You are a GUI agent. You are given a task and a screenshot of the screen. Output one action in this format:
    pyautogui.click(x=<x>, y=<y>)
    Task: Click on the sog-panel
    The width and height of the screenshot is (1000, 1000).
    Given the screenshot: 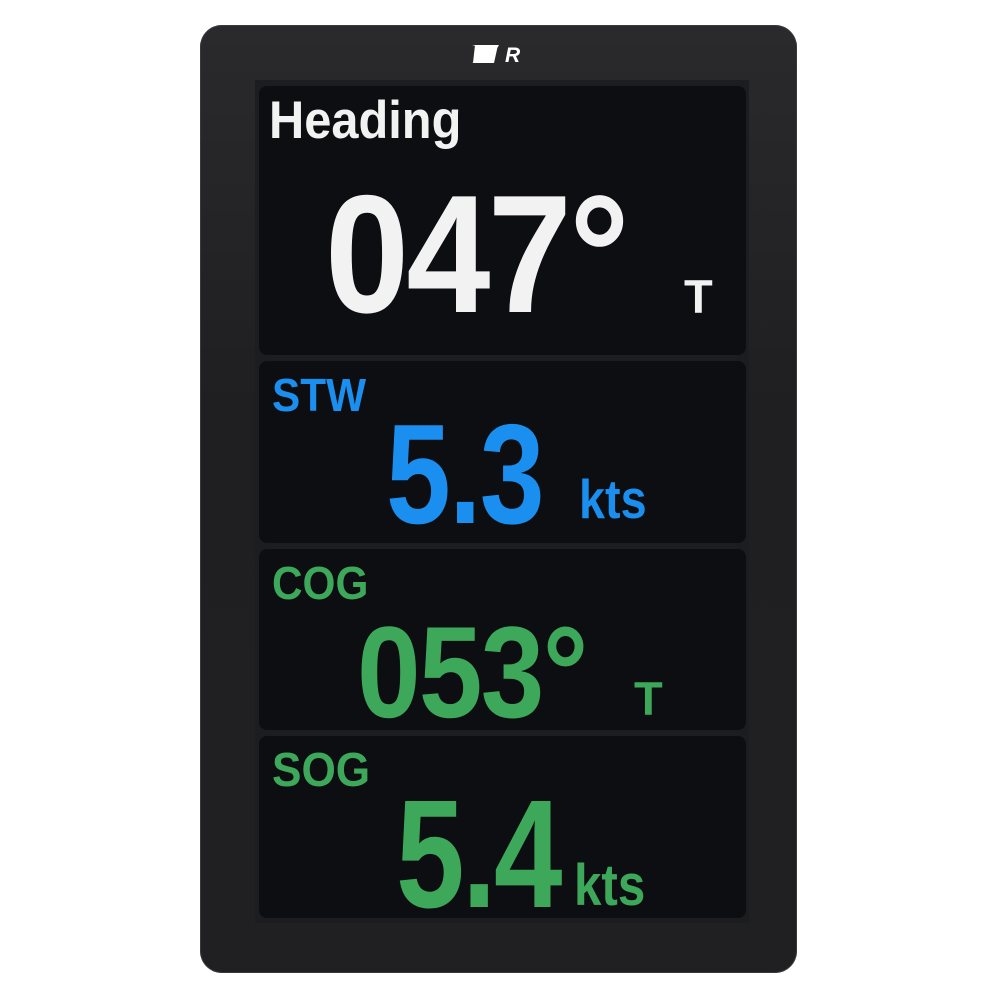 What is the action you would take?
    pyautogui.click(x=502, y=827)
    